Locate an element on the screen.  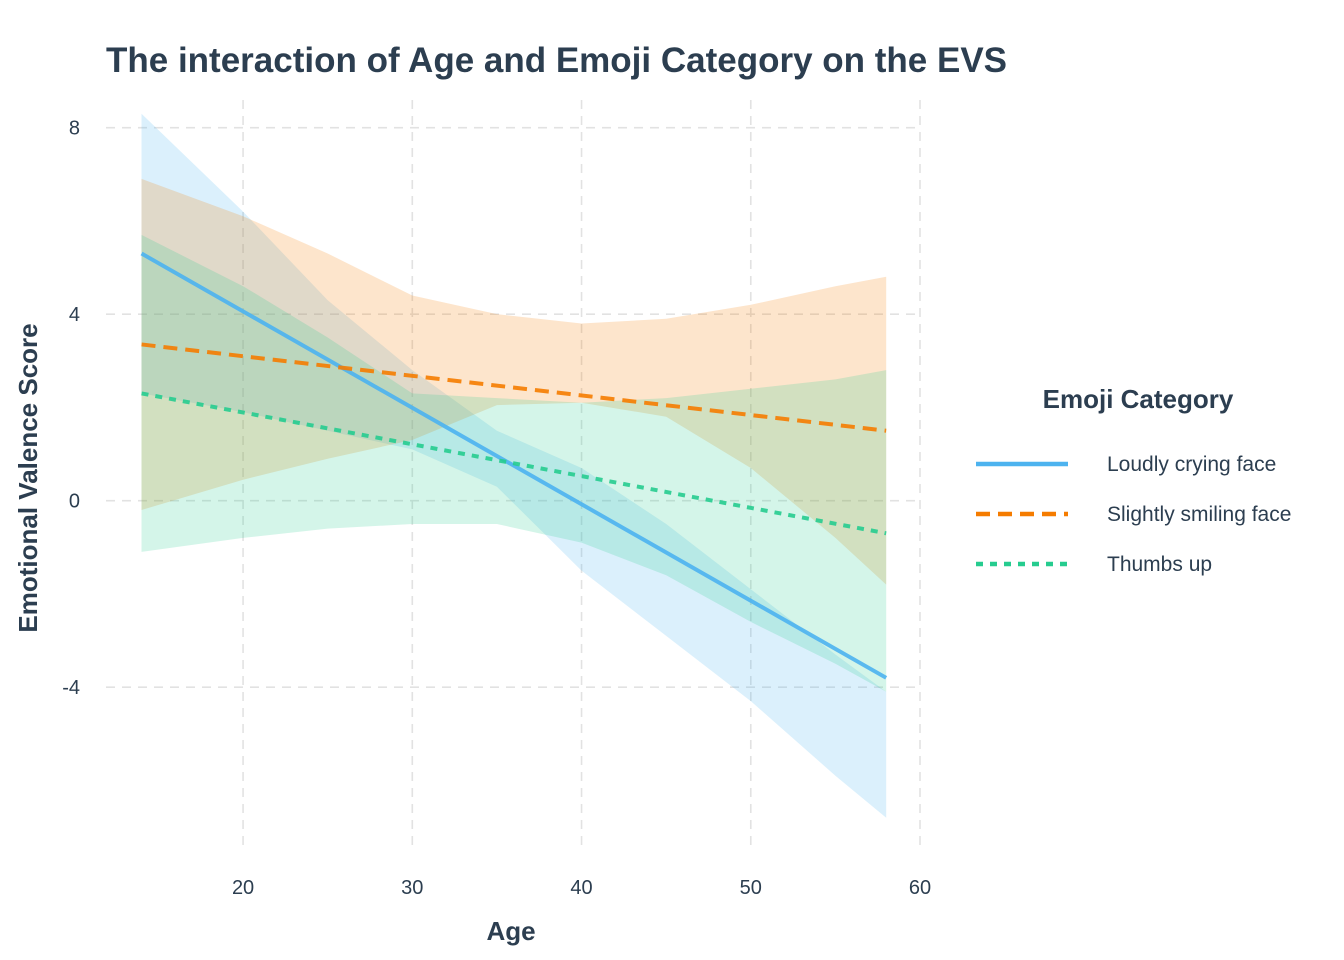
legend-label: Loudly crying face is located at coordinates (1191, 464).